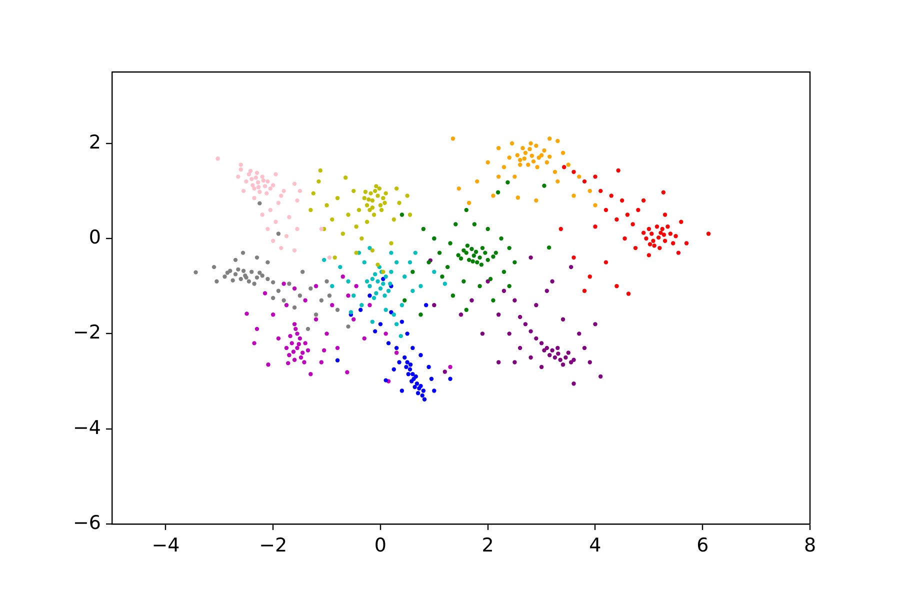 The image size is (900, 600). Describe the element at coordinates (94, 237) in the screenshot. I see `y-tick-label: 0` at that location.